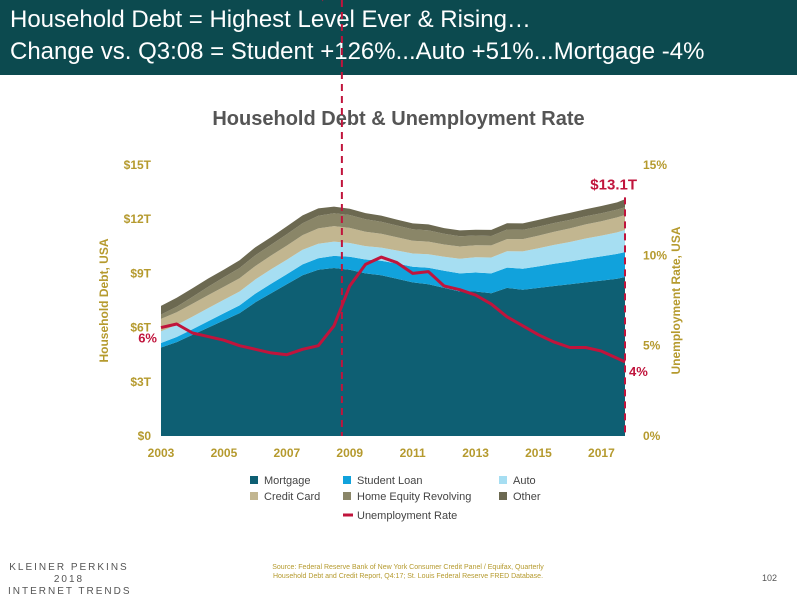 The width and height of the screenshot is (797, 600). I want to click on area-other, so click(393, 257).